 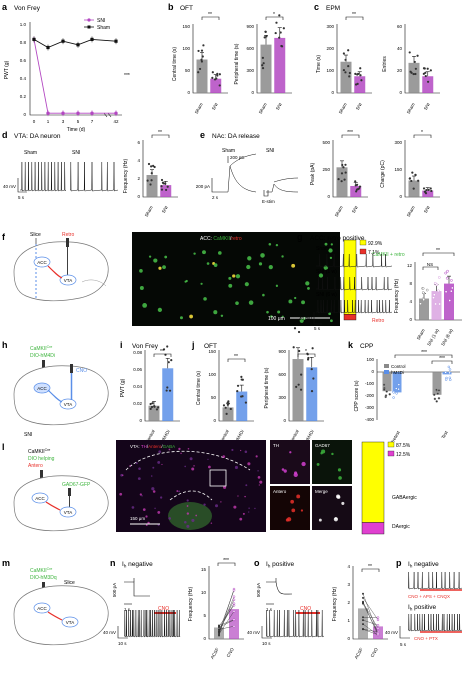 What do you see at coordinates (75, 76) in the screenshot?
I see `panel-a-plot` at bounding box center [75, 76].